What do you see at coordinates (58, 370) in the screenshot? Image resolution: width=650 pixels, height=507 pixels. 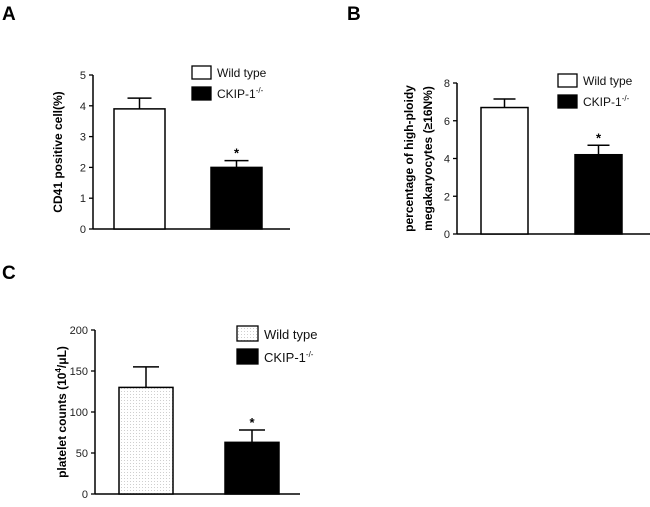 I see `y-axis-label-superscript: 4` at bounding box center [58, 370].